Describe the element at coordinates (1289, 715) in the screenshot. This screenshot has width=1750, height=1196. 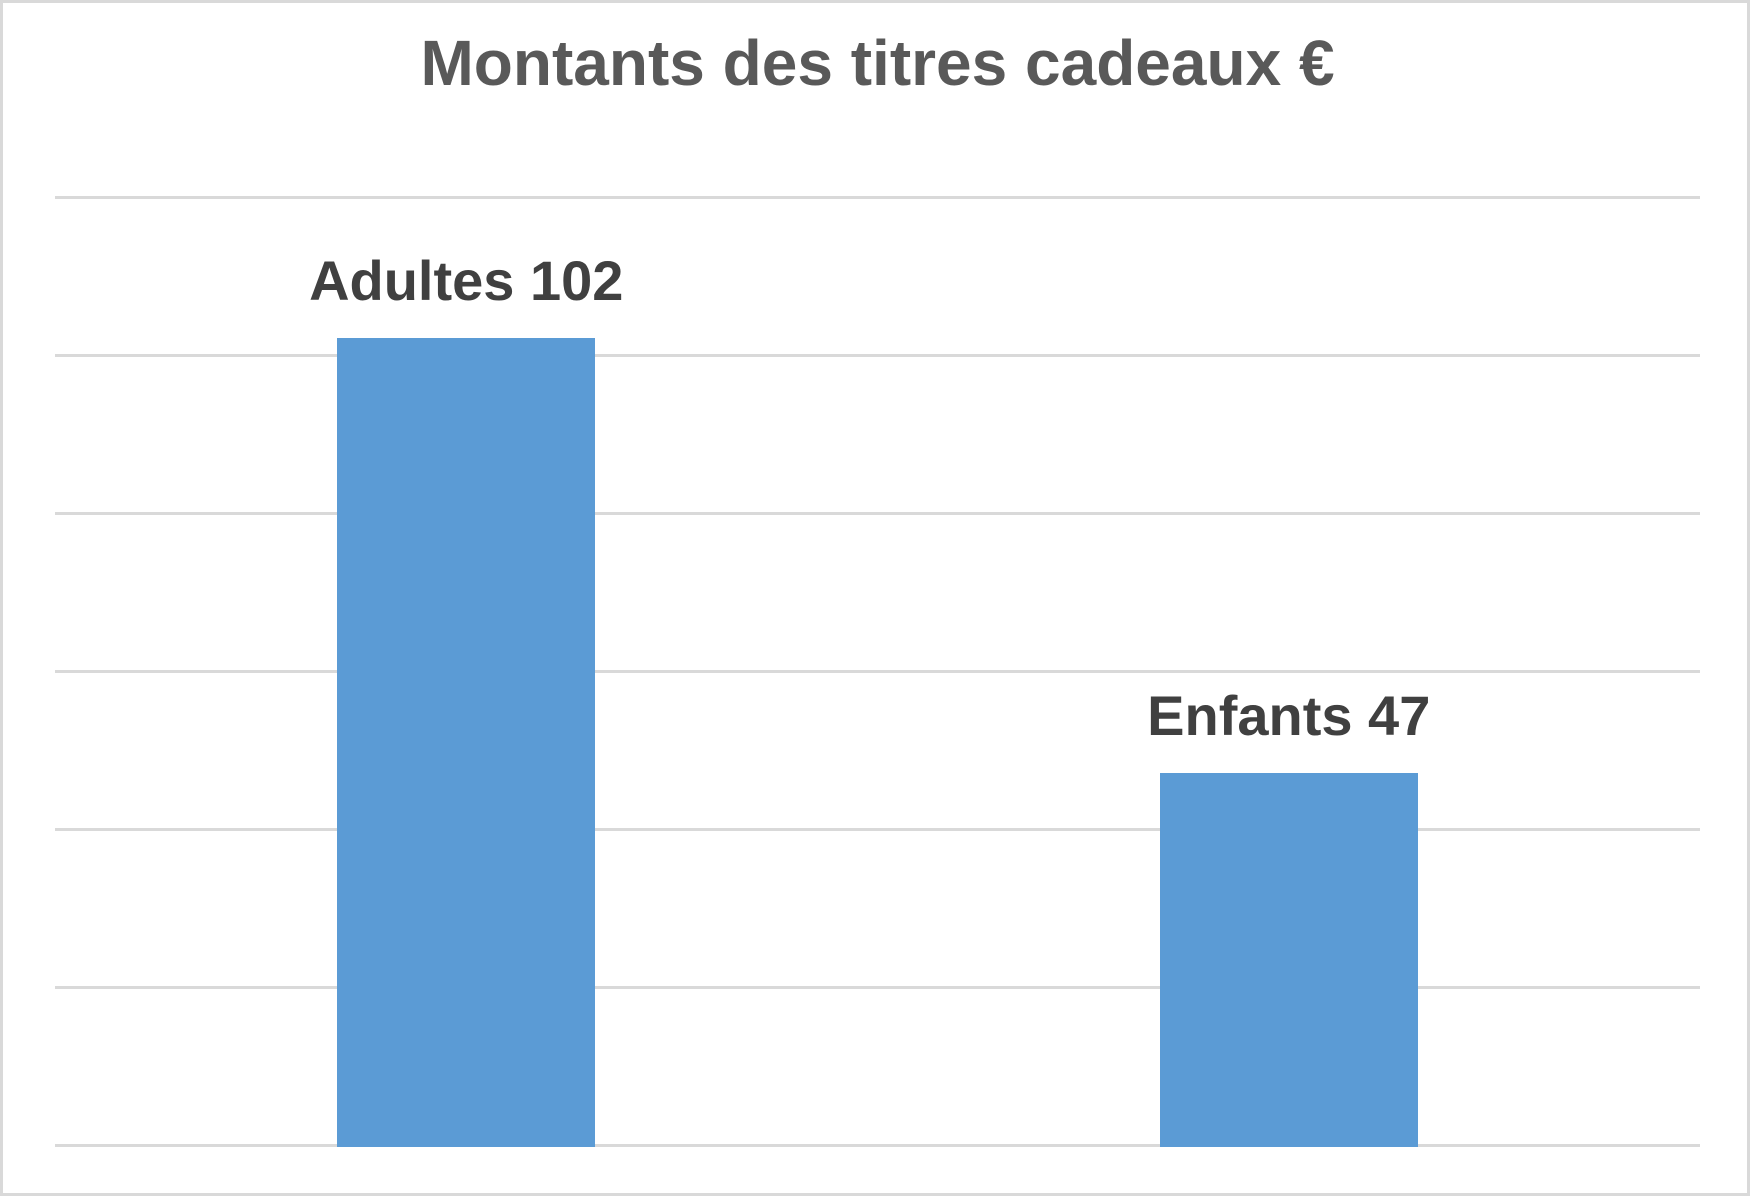
I see `bar-label-enfants: Enfants 47` at that location.